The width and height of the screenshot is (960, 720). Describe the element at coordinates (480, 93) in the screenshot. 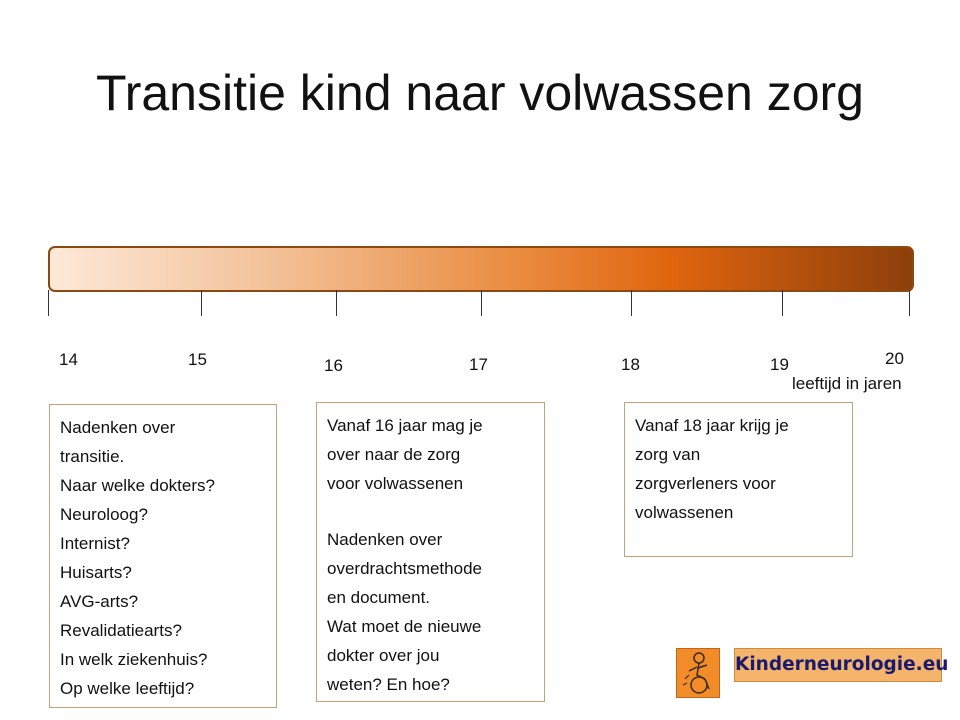

I see `page-title: Transitie kind naar volwassen zorg` at that location.